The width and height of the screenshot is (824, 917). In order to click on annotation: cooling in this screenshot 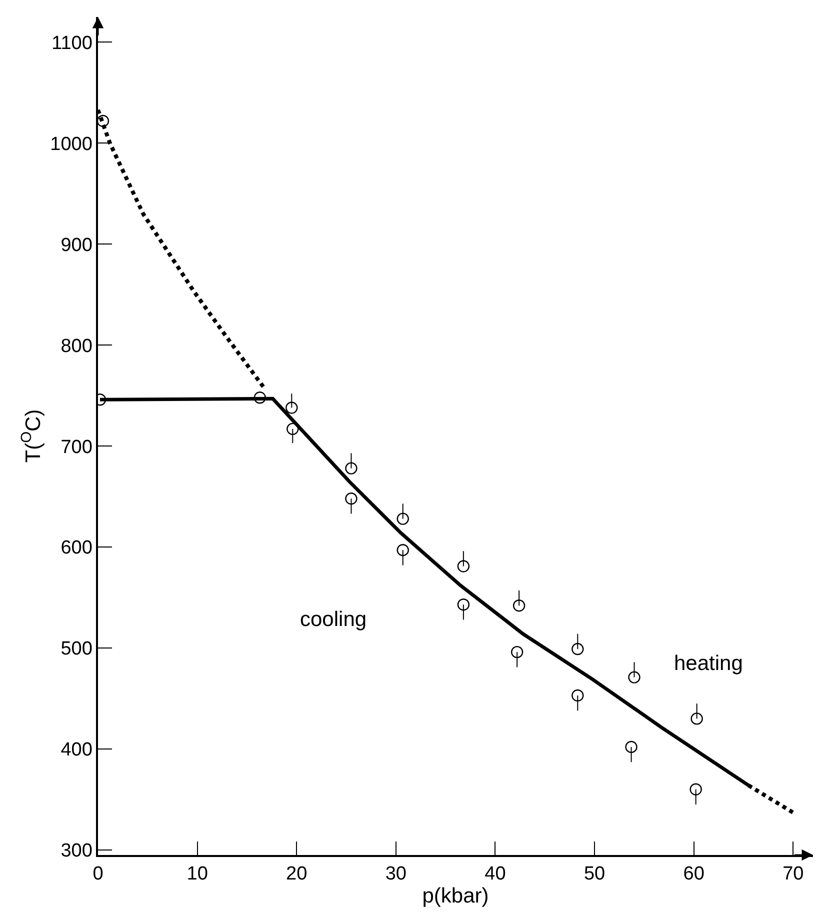, I will do `click(333, 619)`.